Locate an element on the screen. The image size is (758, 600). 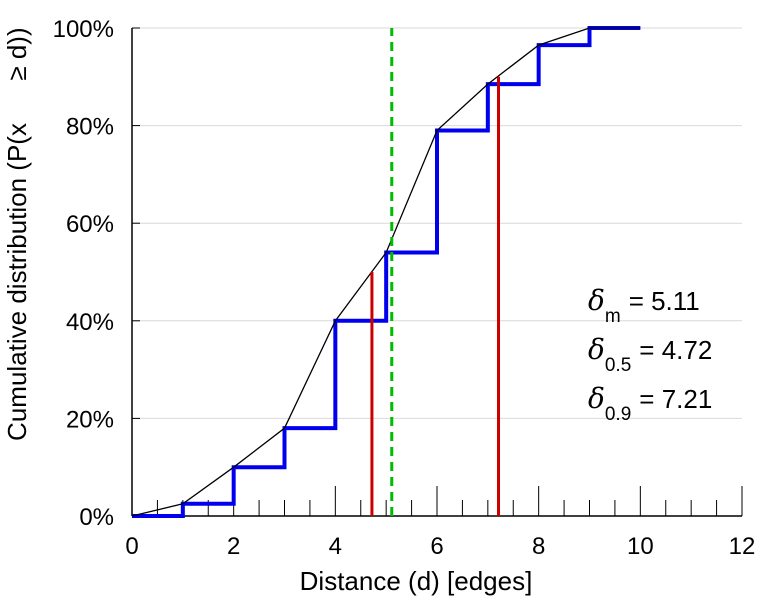
x-tick-label: 4 is located at coordinates (335, 546).